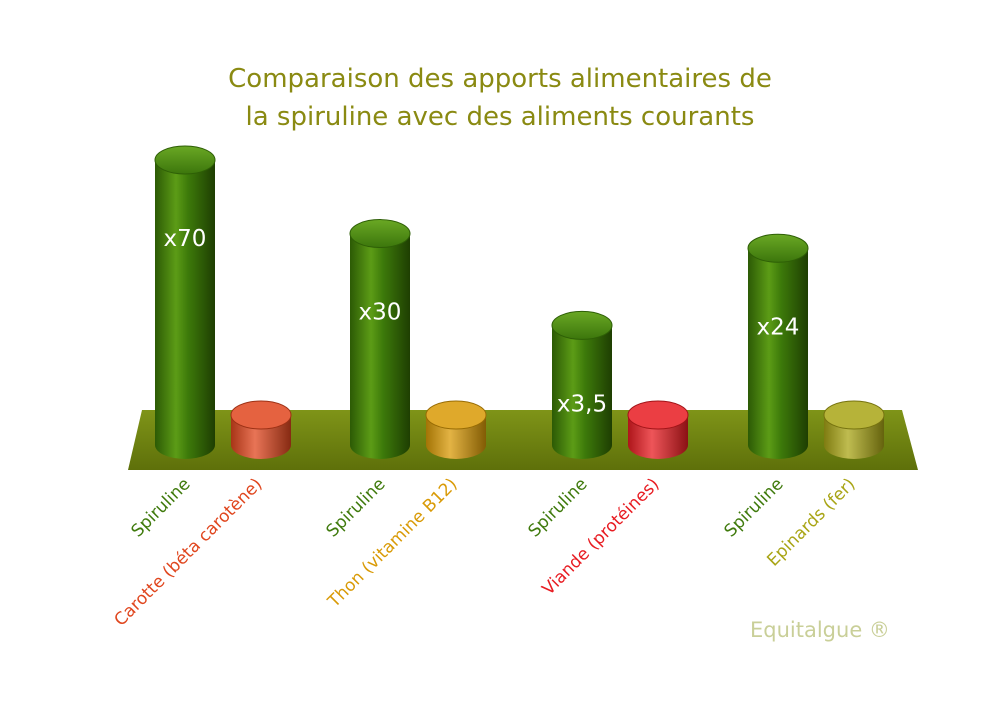 Image resolution: width=1000 pixels, height=706 pixels. I want to click on spiruline-value-label: x24, so click(778, 327).